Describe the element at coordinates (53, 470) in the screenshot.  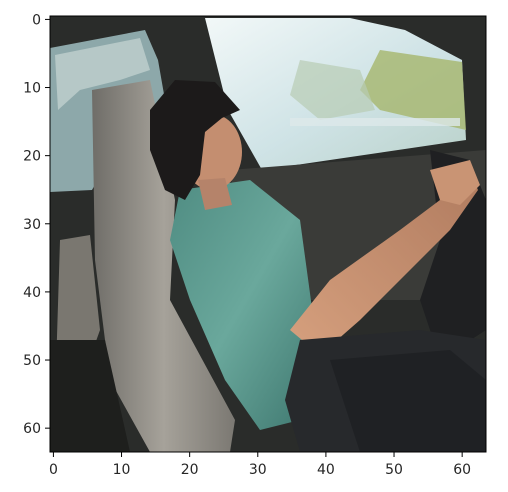
I see `x-tick-label: 0` at that location.